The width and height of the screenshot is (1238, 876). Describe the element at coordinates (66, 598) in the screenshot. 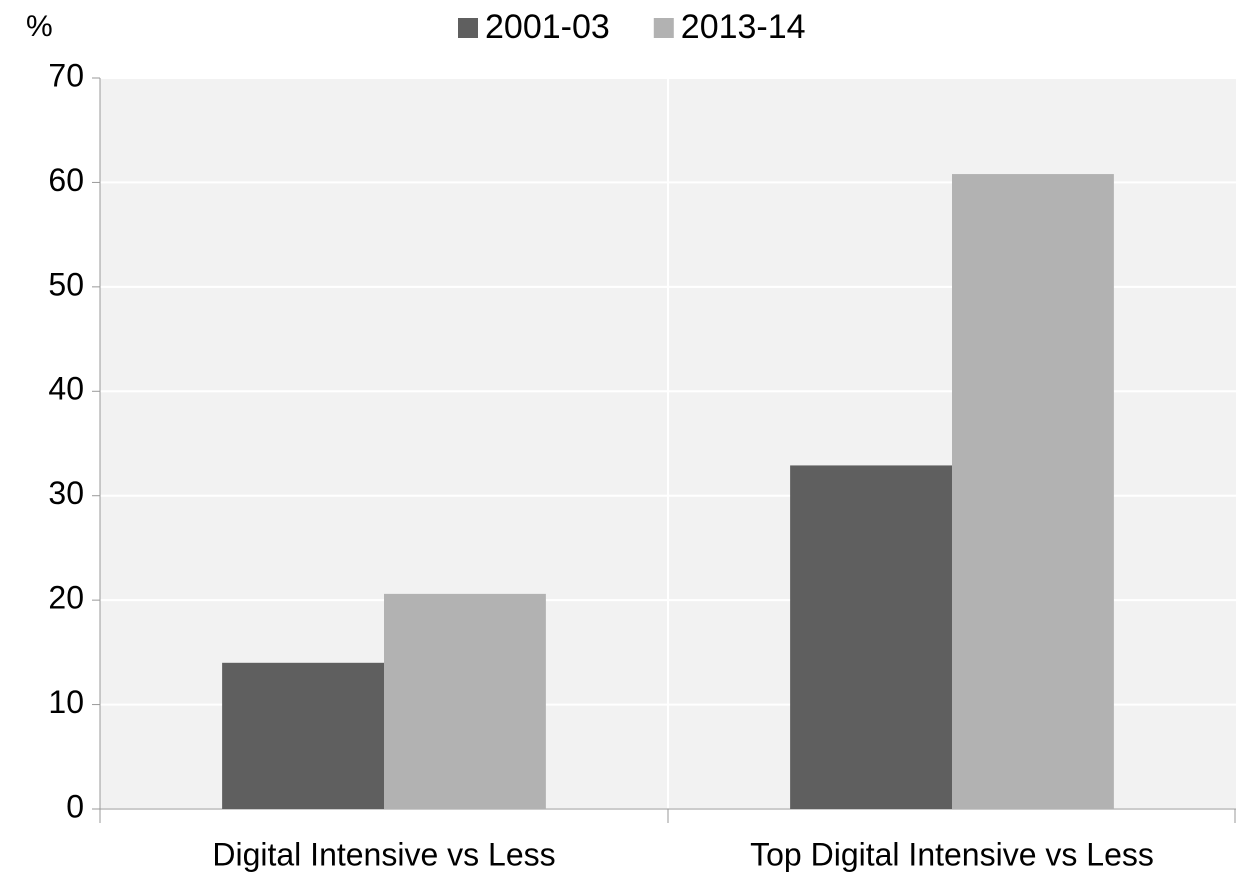

I see `y-tick-label: 20` at that location.